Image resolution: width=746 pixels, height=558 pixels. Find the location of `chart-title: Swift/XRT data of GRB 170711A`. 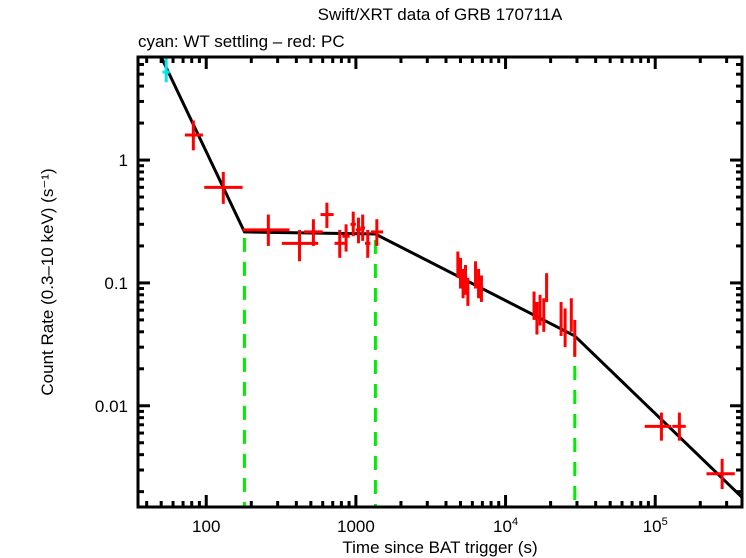

chart-title: Swift/XRT data of GRB 170711A is located at coordinates (440, 14).